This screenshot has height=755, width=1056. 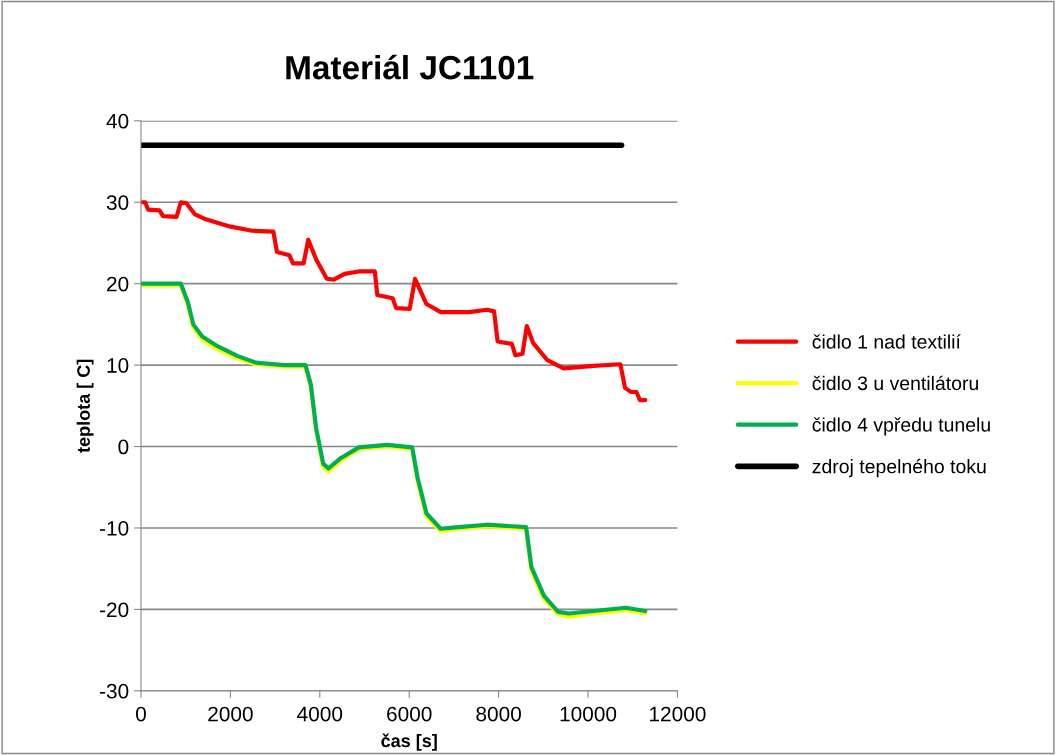 What do you see at coordinates (117, 121) in the screenshot?
I see `y-tick-label: 40` at bounding box center [117, 121].